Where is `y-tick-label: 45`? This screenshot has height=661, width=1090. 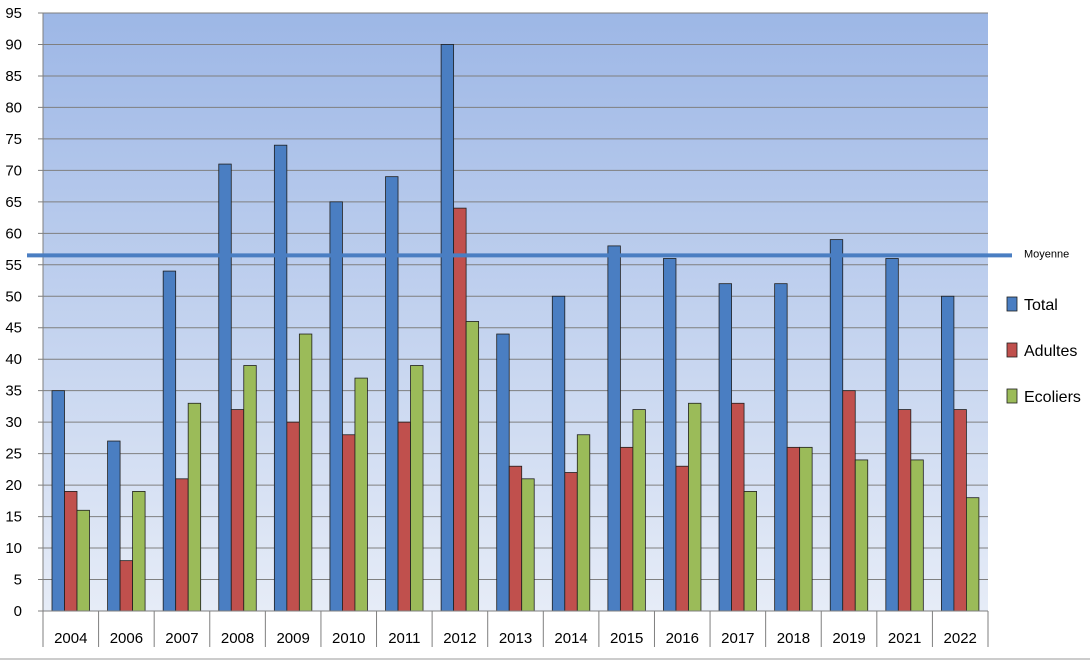
y-tick-label: 45 is located at coordinates (13, 328).